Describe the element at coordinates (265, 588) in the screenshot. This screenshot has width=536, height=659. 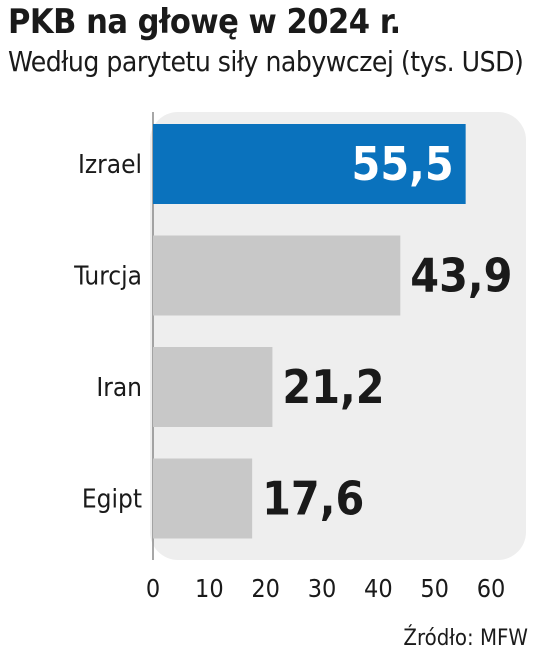
I see `x-tick-label-20: 20` at that location.